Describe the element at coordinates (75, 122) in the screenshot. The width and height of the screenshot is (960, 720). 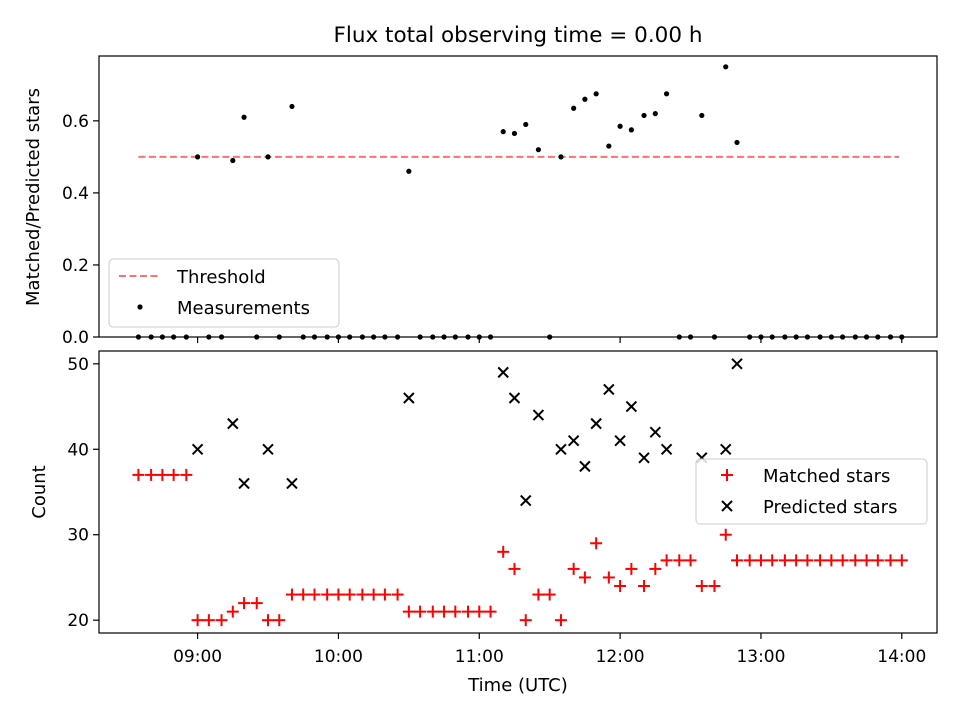
I see `ratio-y-tick-label: 0.6` at that location.